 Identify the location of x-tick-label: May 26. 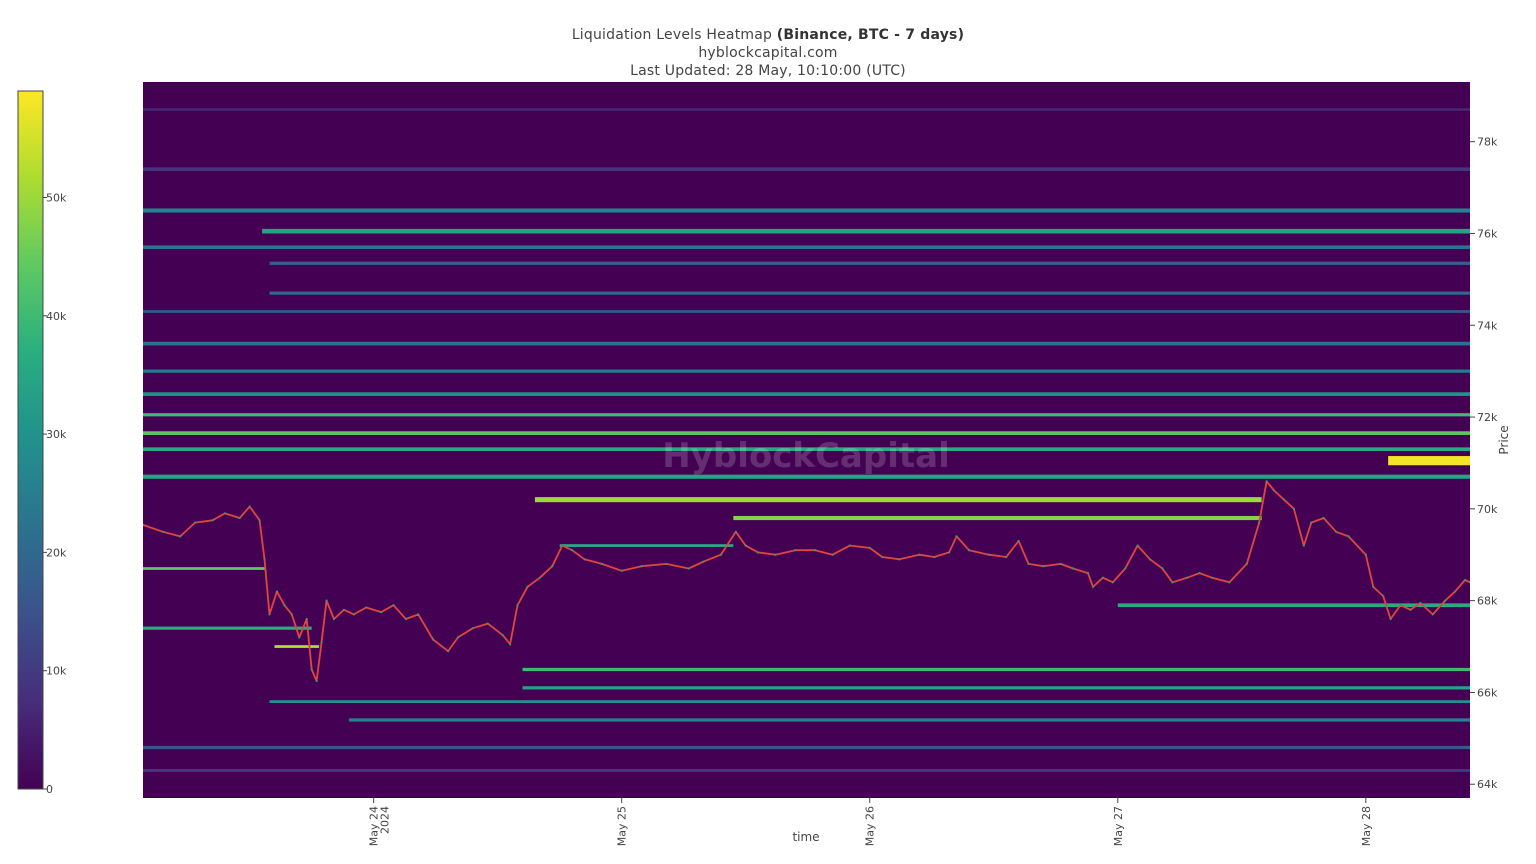
(870, 826).